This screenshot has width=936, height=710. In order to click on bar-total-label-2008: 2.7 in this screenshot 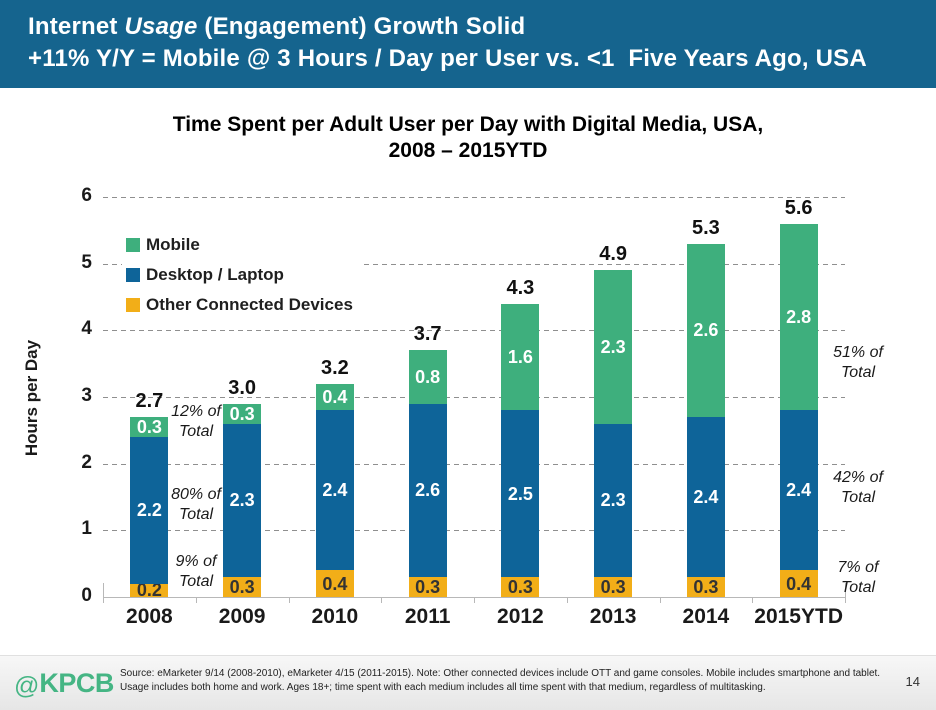, I will do `click(149, 401)`.